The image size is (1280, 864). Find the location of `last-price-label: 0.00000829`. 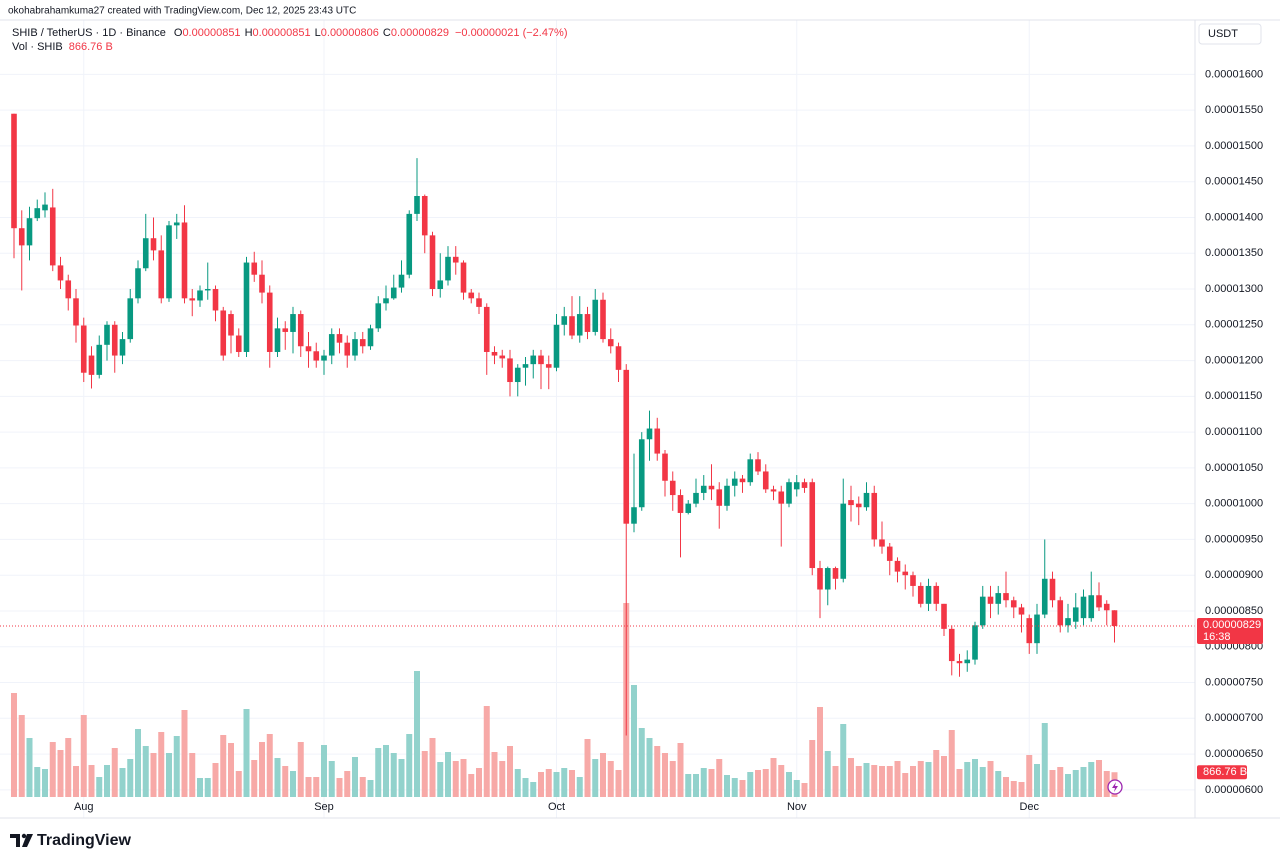

last-price-label: 0.00000829 is located at coordinates (1232, 625).